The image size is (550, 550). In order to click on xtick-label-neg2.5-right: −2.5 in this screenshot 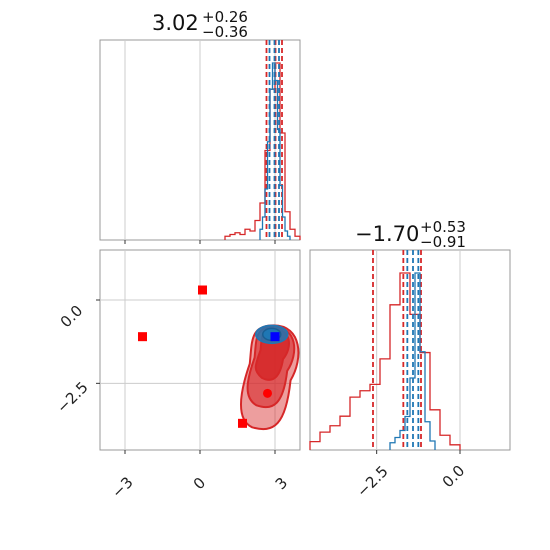, I will do `click(372, 481)`.